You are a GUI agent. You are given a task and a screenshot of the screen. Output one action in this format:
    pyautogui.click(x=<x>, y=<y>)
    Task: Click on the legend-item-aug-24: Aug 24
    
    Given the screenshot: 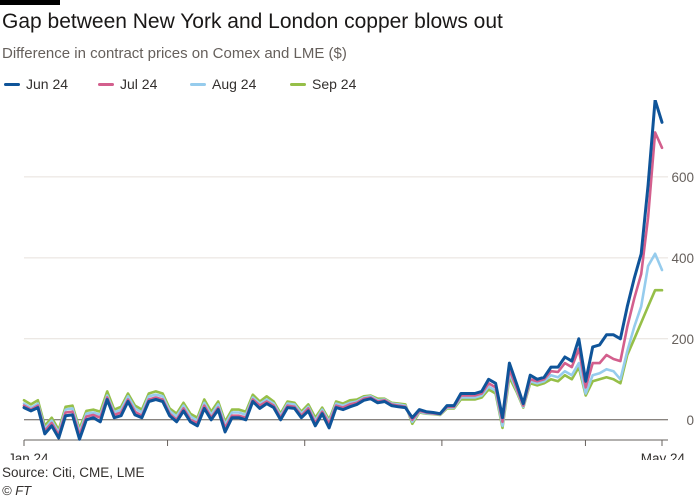 What is the action you would take?
    pyautogui.click(x=223, y=84)
    